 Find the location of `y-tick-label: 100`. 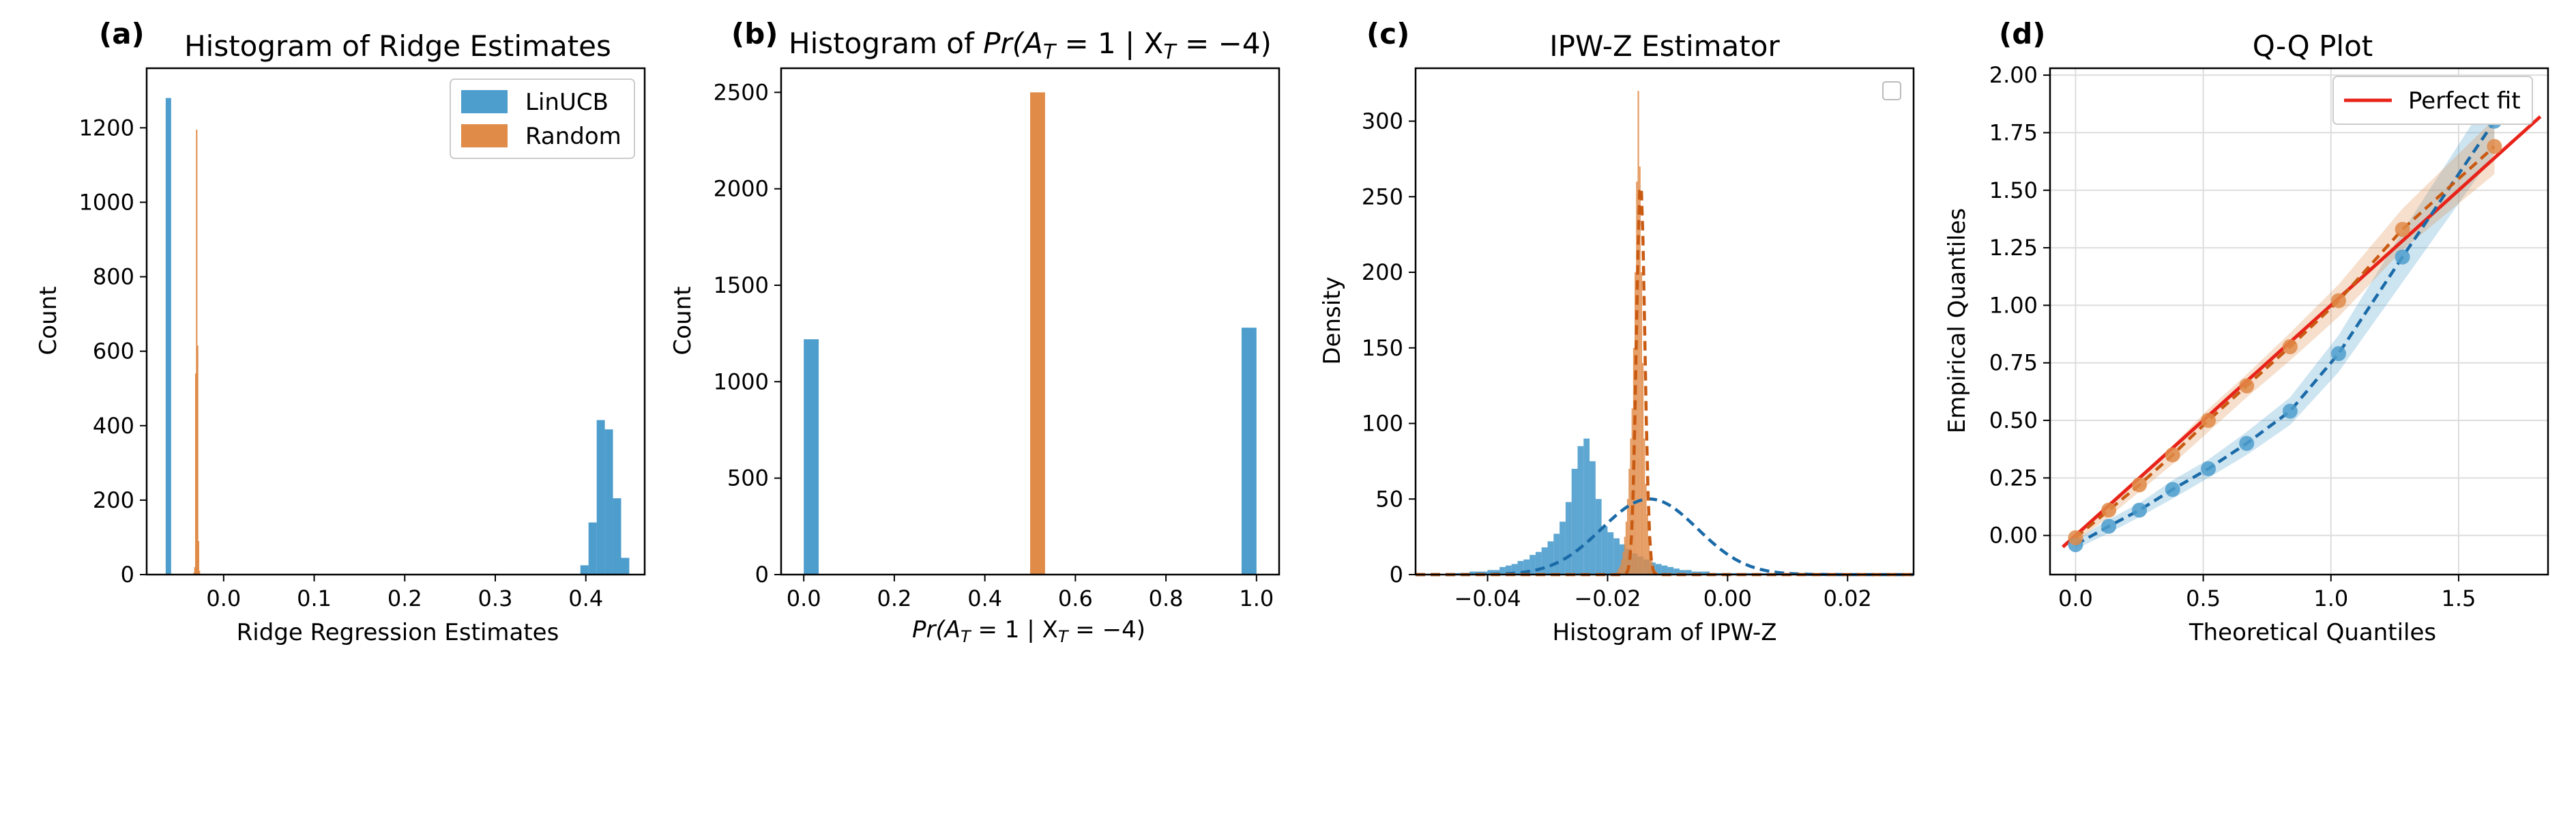

y-tick-label: 100 is located at coordinates (1382, 424).